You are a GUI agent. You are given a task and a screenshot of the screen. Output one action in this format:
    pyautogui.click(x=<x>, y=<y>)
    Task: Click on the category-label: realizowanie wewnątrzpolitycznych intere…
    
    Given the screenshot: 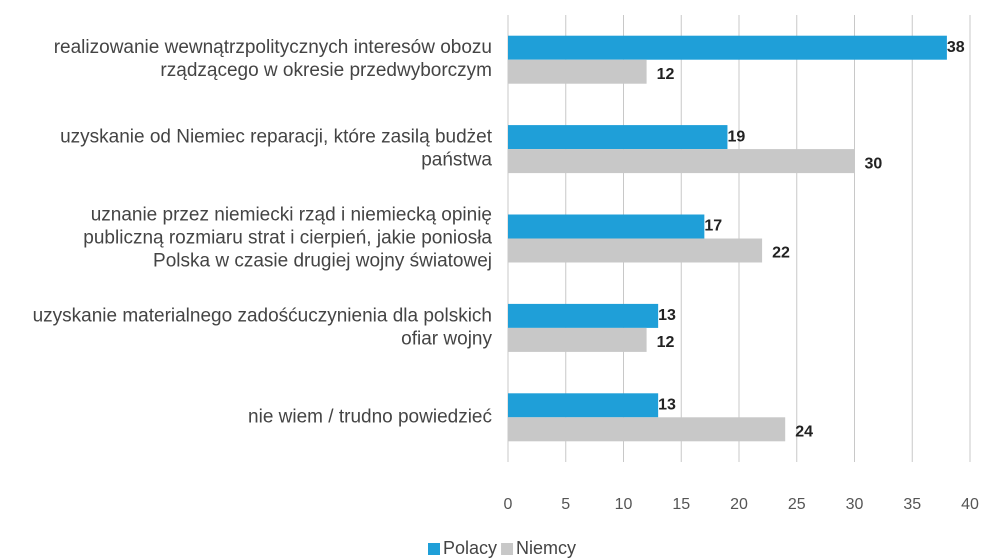 What is the action you would take?
    pyautogui.click(x=273, y=59)
    